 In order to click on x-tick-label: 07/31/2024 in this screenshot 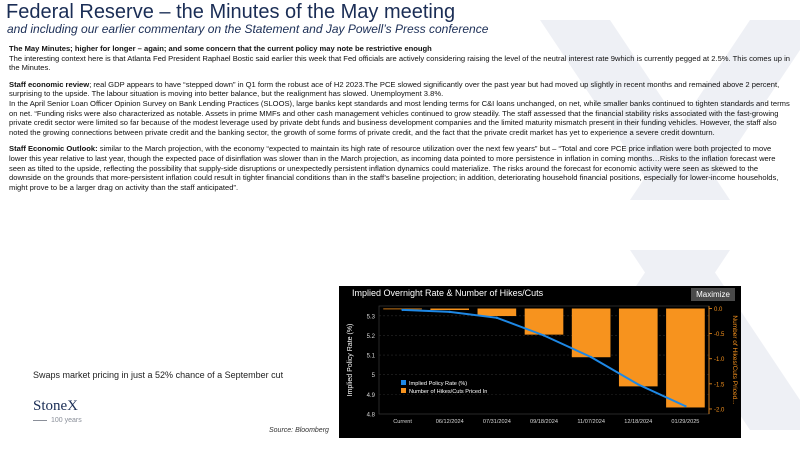, I will do `click(497, 422)`.